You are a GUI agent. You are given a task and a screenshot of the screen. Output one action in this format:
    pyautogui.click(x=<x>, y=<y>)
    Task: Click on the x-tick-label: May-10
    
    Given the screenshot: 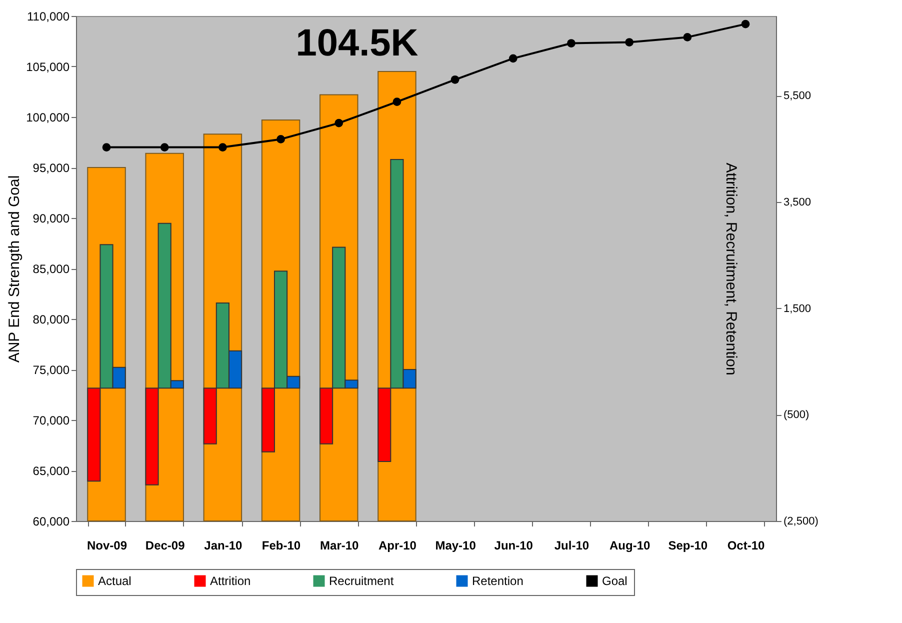 What is the action you would take?
    pyautogui.click(x=455, y=545)
    